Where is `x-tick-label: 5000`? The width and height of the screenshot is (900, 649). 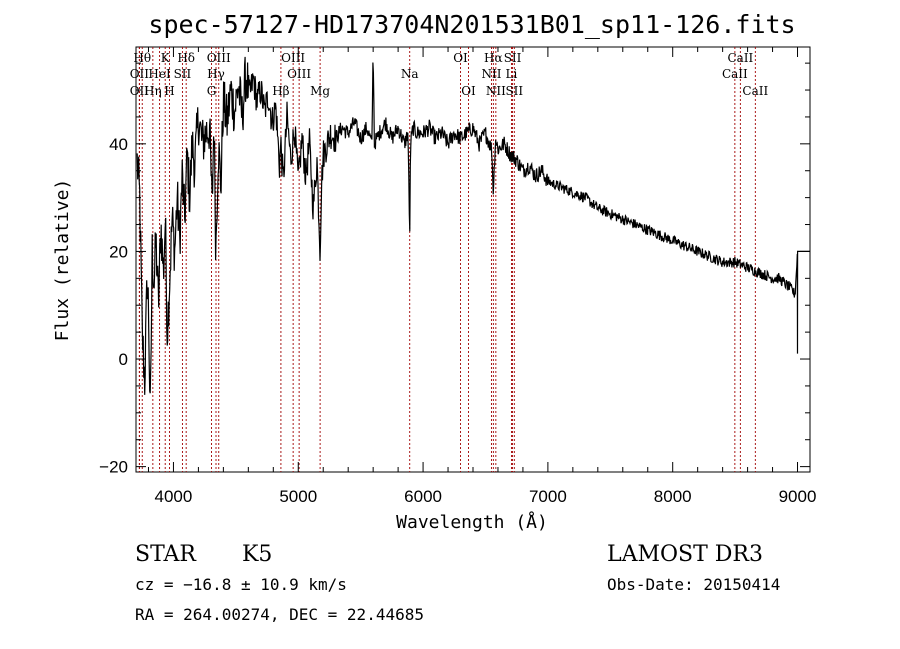 x-tick-label: 5000 is located at coordinates (298, 496).